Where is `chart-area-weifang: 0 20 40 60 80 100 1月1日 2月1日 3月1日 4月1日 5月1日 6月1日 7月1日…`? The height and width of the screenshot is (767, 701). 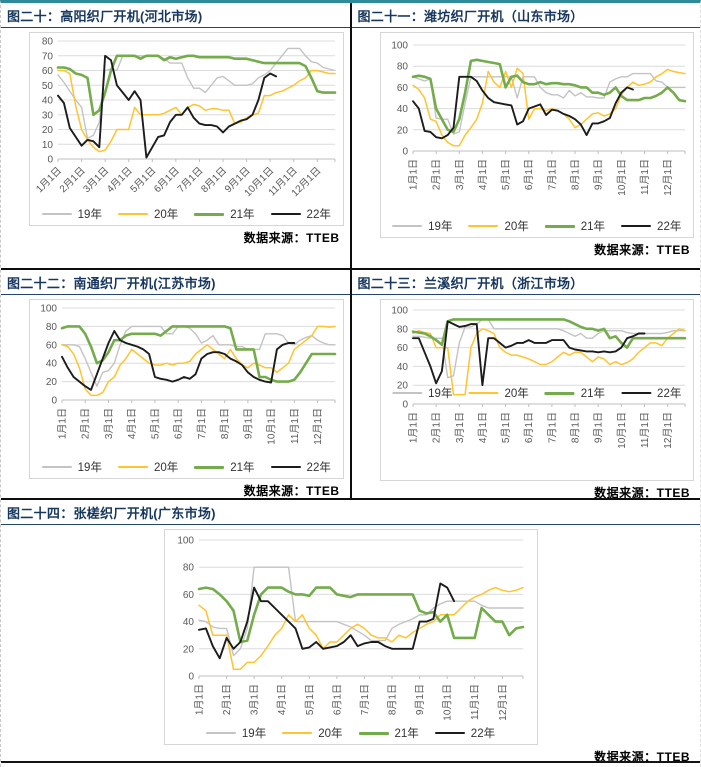
chart-area-weifang: 0 20 40 60 80 100 1月1日 2月1日 3月1日 4月1日 5月1日 6月1日 7月1日… is located at coordinates (536, 135).